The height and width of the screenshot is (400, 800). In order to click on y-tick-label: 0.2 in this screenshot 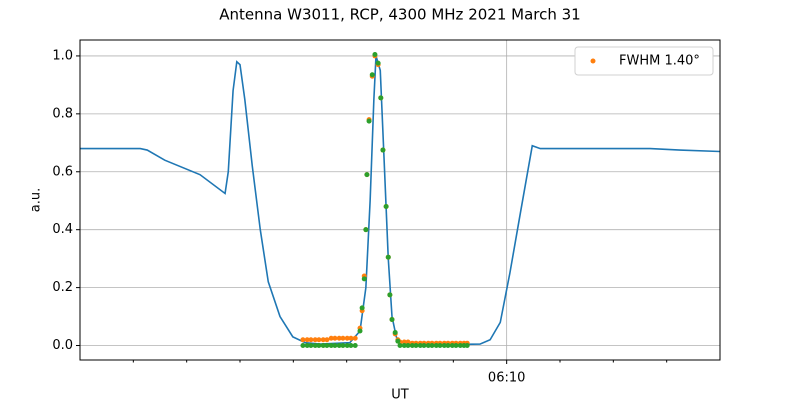, I will do `click(62, 287)`.